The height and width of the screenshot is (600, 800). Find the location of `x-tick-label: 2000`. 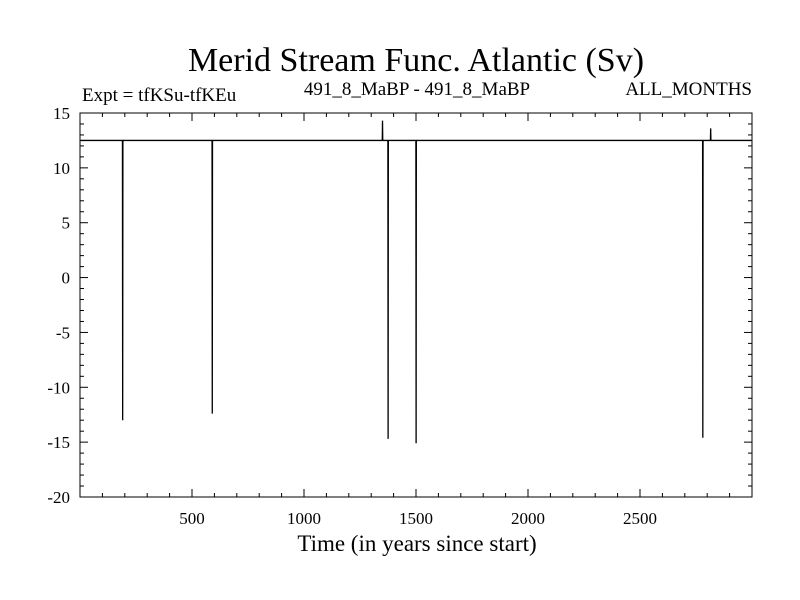

x-tick-label: 2000 is located at coordinates (528, 518).